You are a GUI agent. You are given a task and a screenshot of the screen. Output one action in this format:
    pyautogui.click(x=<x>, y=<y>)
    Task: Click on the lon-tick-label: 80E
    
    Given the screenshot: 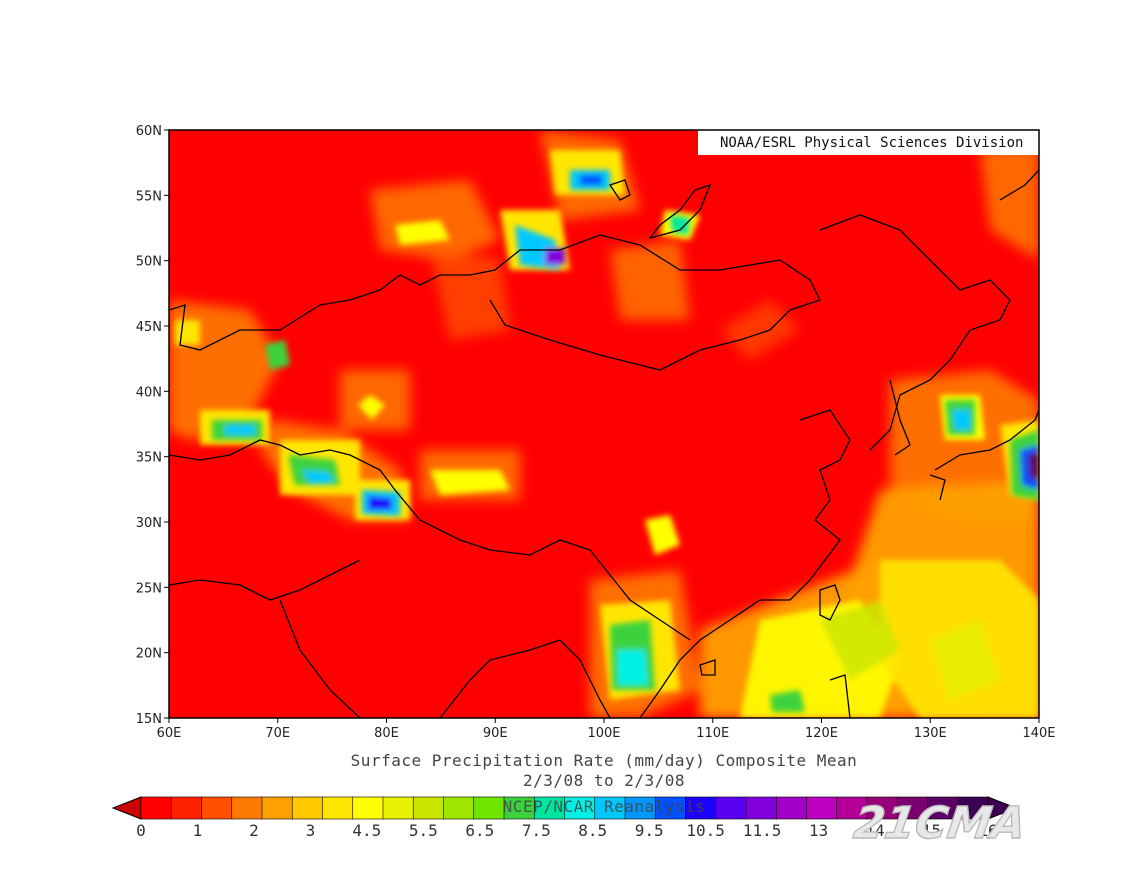 What is the action you would take?
    pyautogui.click(x=386, y=733)
    